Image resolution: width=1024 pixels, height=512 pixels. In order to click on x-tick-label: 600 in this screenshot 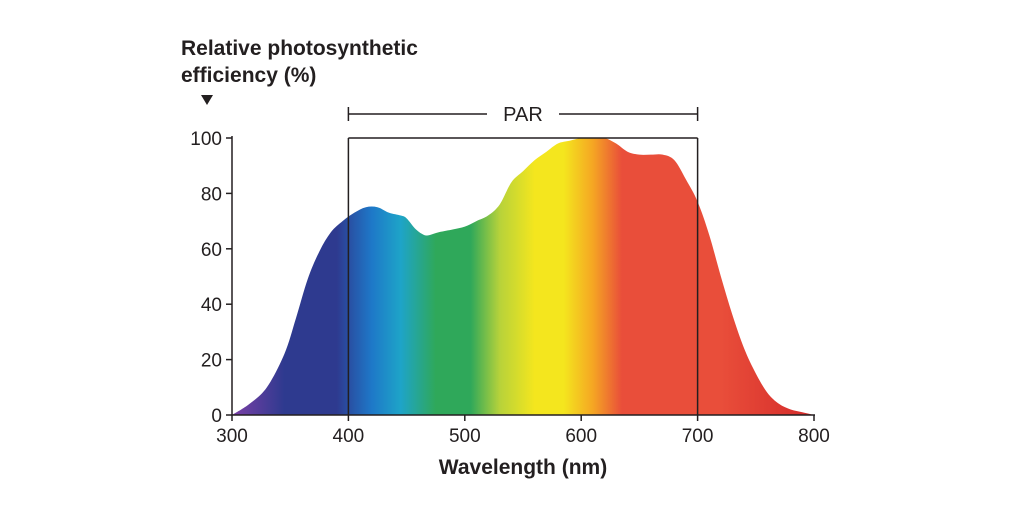, I will do `click(581, 436)`.